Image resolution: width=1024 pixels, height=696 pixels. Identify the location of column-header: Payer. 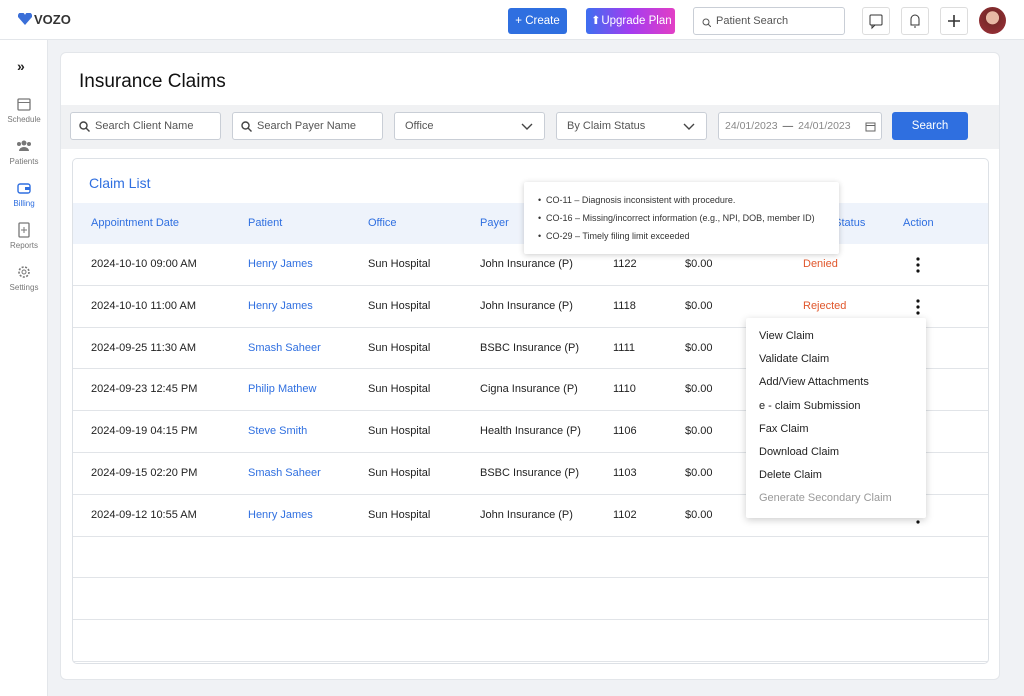
(494, 223).